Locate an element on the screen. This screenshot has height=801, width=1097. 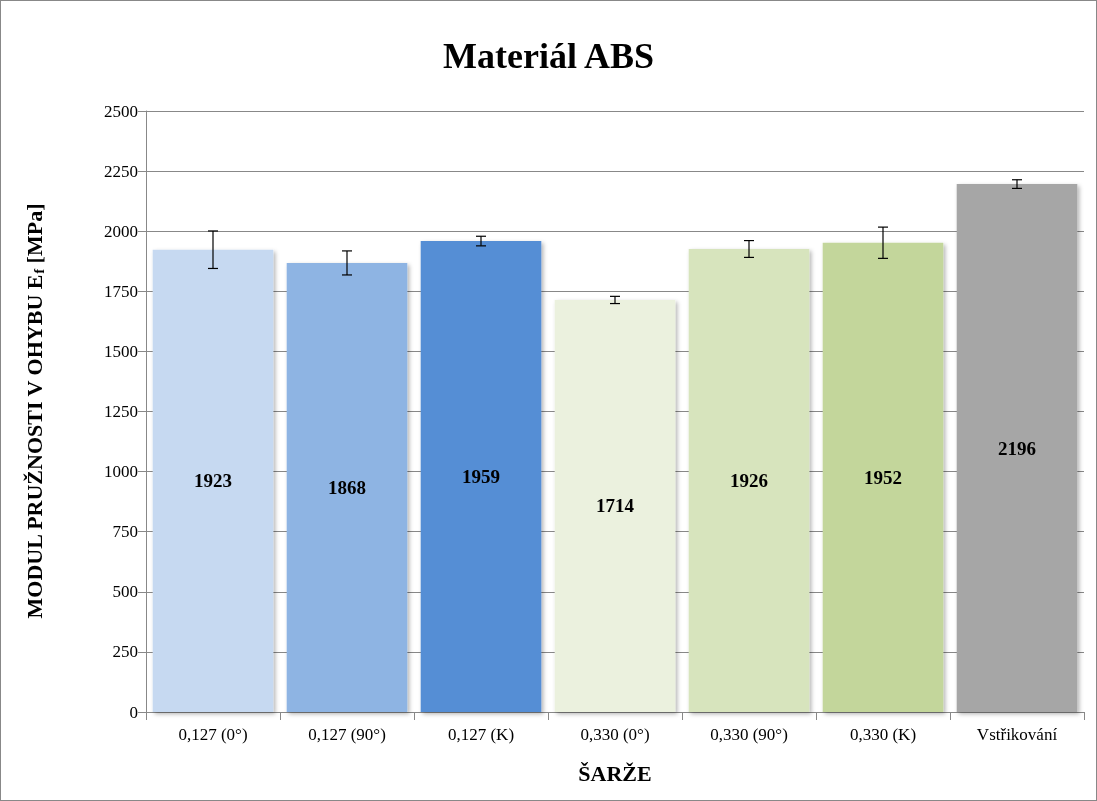
data-label: 1926 is located at coordinates (749, 480).